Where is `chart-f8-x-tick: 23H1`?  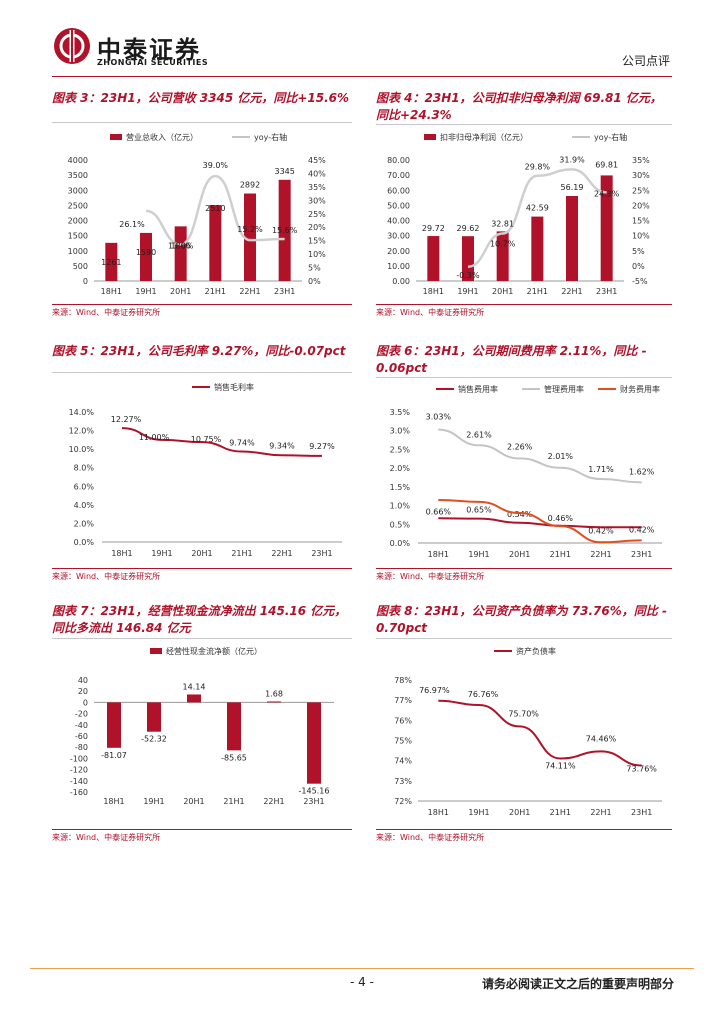 chart-f8-x-tick: 23H1 is located at coordinates (641, 812).